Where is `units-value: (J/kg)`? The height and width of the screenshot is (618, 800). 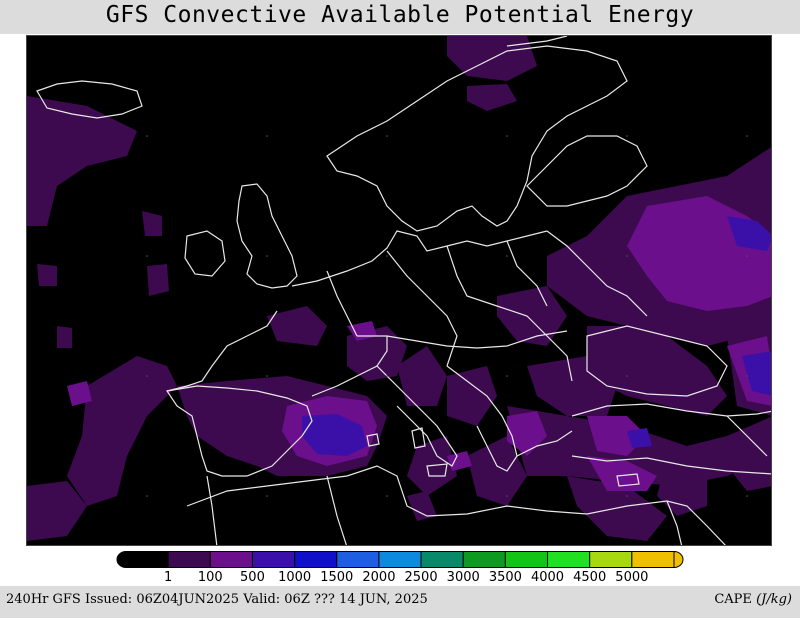
units-value: (J/kg) is located at coordinates (774, 599).